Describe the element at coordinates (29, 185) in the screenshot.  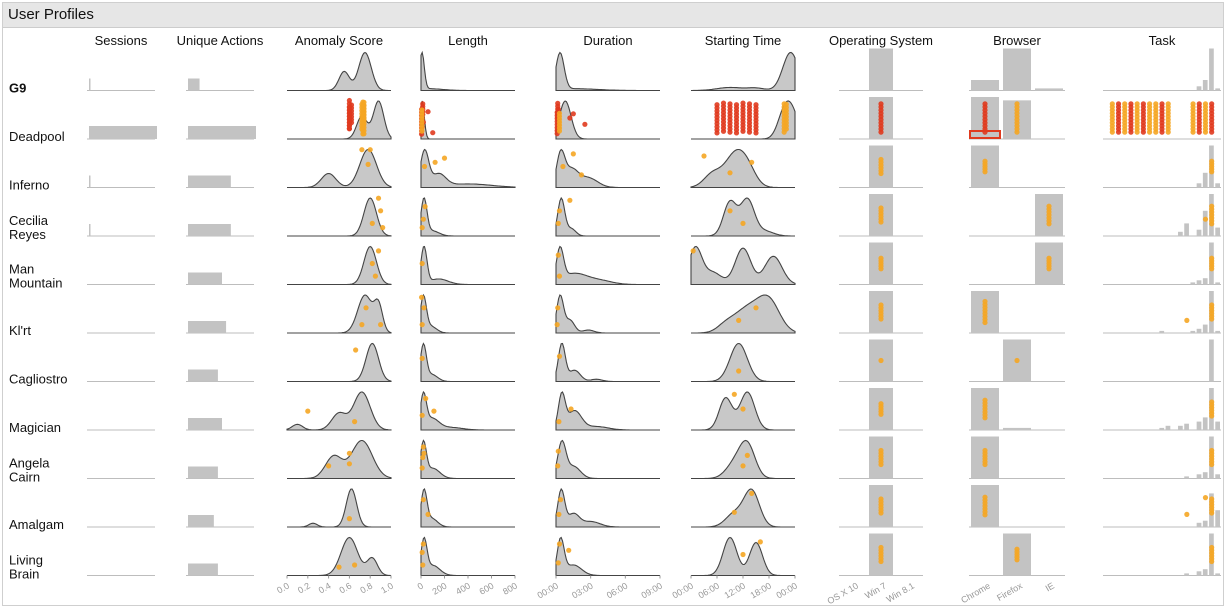
I see `row-label: Inferno` at that location.